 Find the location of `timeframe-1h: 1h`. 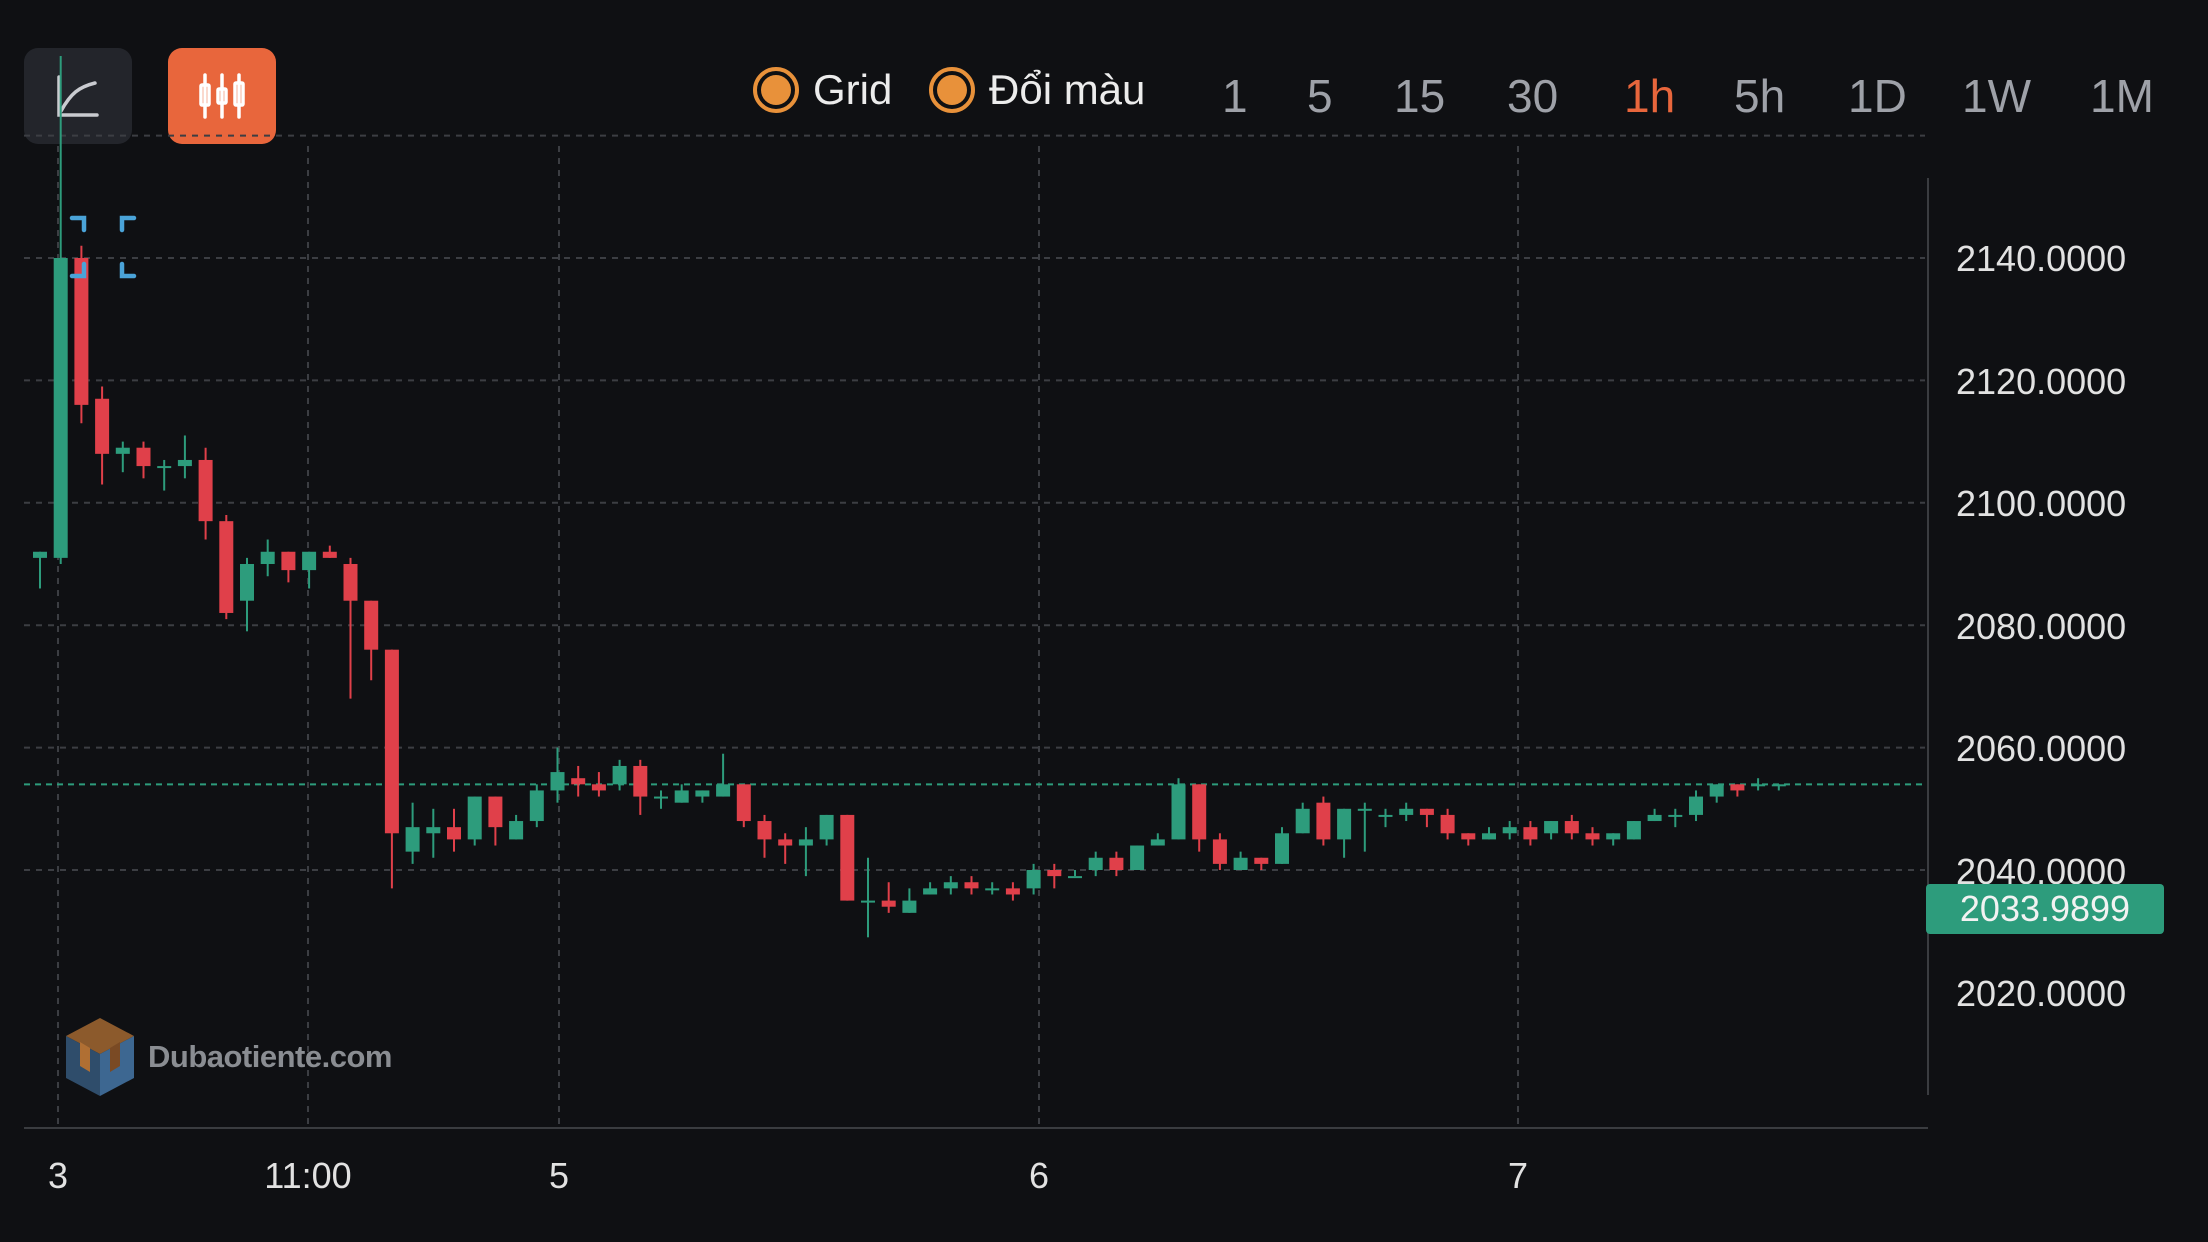

timeframe-1h: 1h is located at coordinates (1650, 96).